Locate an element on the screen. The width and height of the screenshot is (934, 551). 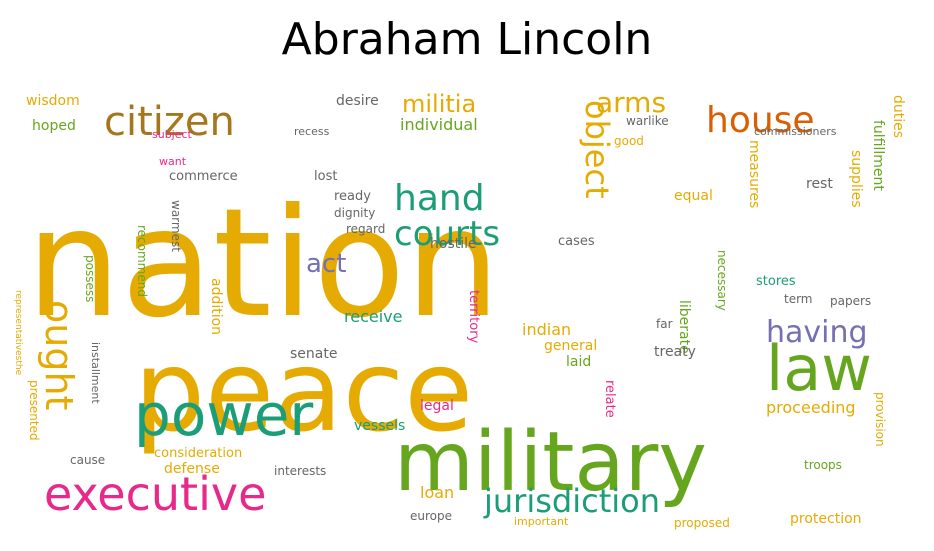
word-legal: legal is located at coordinates (437, 406).